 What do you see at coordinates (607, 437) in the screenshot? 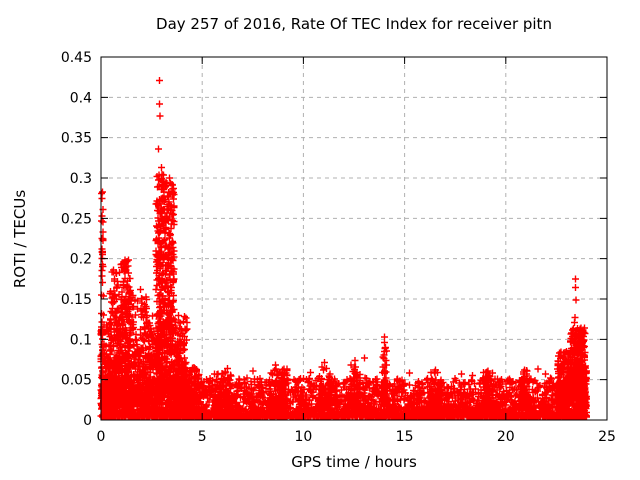
I see `x-tick-label: 25` at bounding box center [607, 437].